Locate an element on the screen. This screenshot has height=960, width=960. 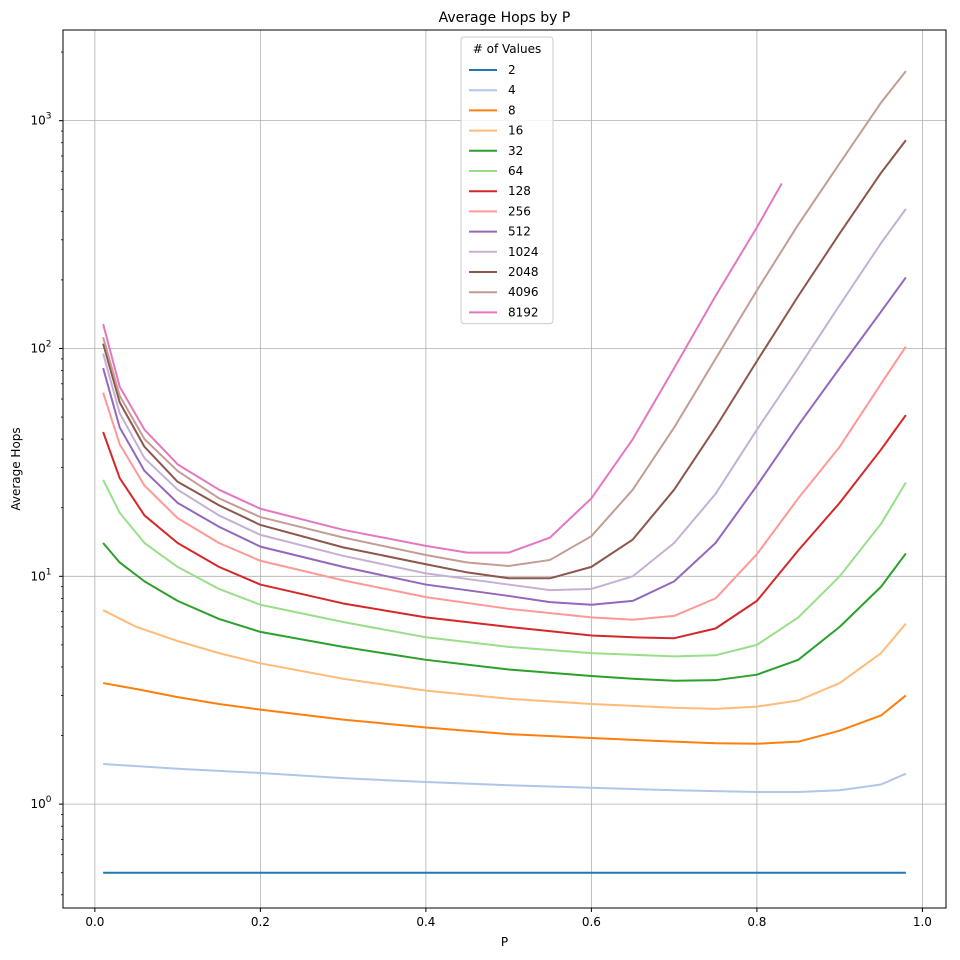
legend-label-64: 64 is located at coordinates (515, 171).